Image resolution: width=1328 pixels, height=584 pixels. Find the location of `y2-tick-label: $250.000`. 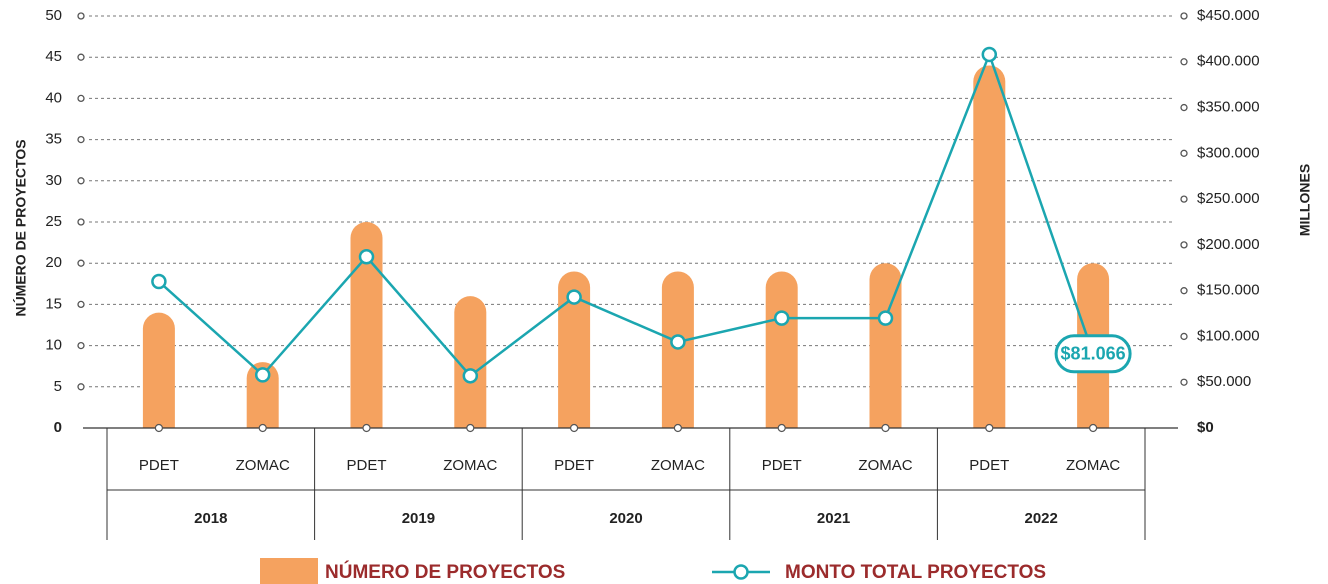

y2-tick-label: $250.000 is located at coordinates (1228, 198).